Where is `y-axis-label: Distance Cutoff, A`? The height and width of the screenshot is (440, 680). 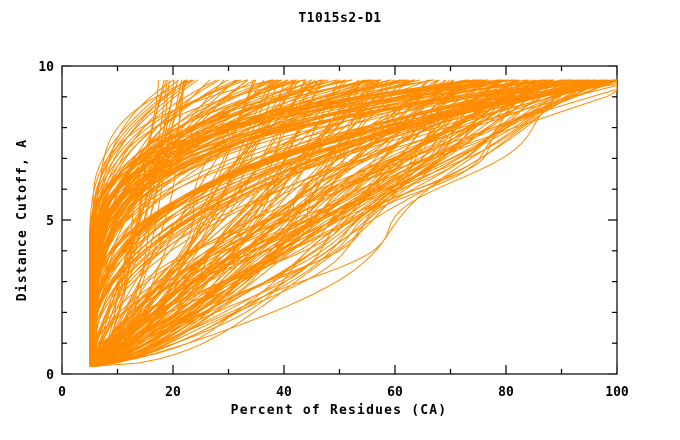 y-axis-label: Distance Cutoff, A is located at coordinates (22, 220).